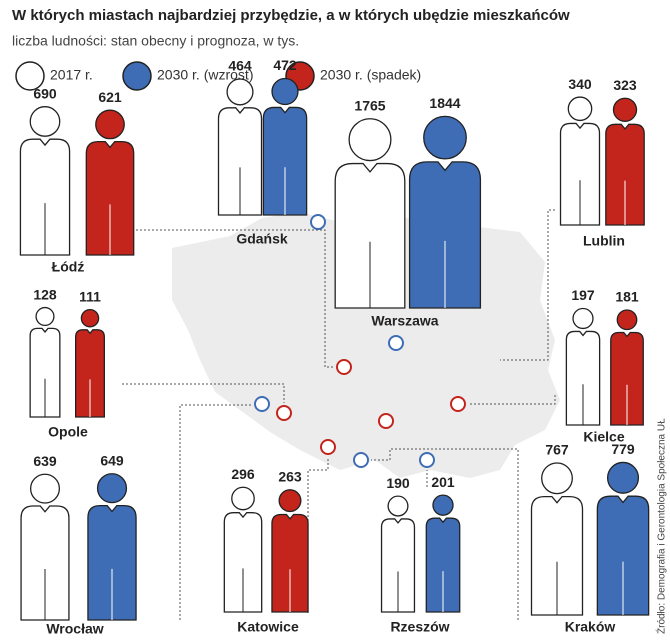 This screenshot has height=640, width=670. Describe the element at coordinates (240, 66) in the screenshot. I see `value-label: 464` at that location.